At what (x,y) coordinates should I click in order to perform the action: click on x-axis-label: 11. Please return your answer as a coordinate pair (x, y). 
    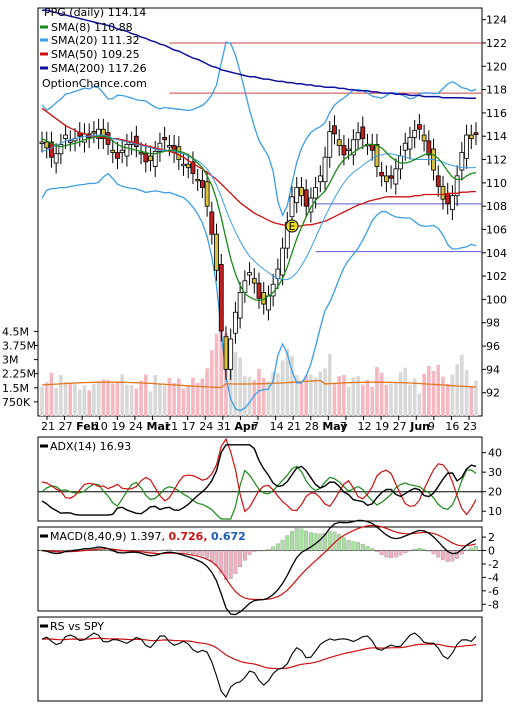
    Looking at the image, I should click on (171, 426).